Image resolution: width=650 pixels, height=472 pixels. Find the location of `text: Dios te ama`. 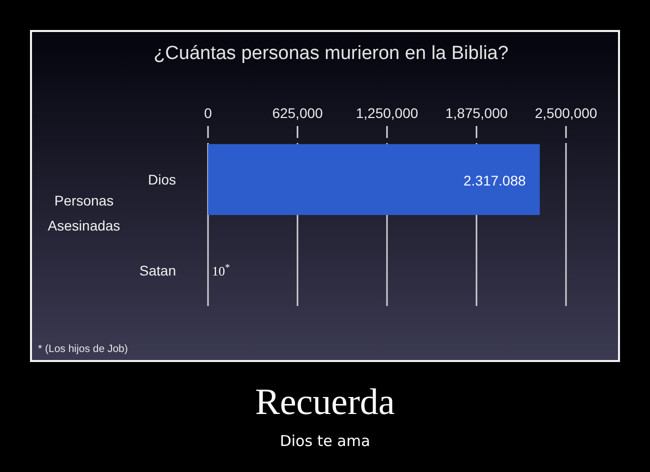

text: Dios te ama is located at coordinates (325, 441).